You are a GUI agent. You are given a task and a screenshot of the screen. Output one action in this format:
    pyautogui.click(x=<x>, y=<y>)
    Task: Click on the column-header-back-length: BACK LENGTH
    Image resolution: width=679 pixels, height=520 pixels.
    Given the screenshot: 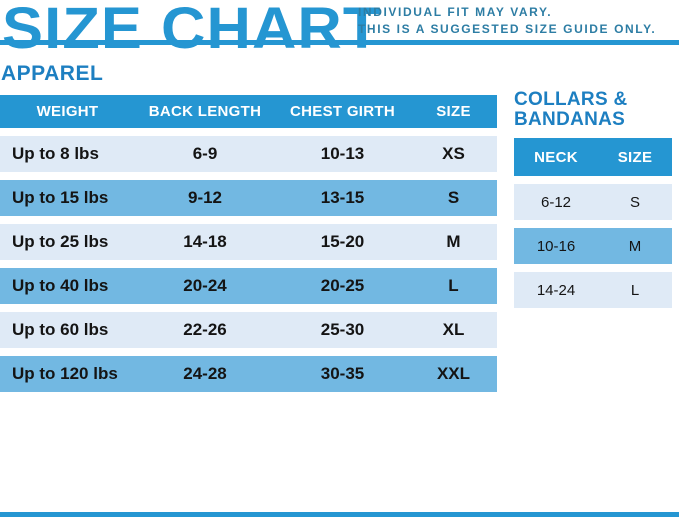 What is the action you would take?
    pyautogui.click(x=205, y=111)
    